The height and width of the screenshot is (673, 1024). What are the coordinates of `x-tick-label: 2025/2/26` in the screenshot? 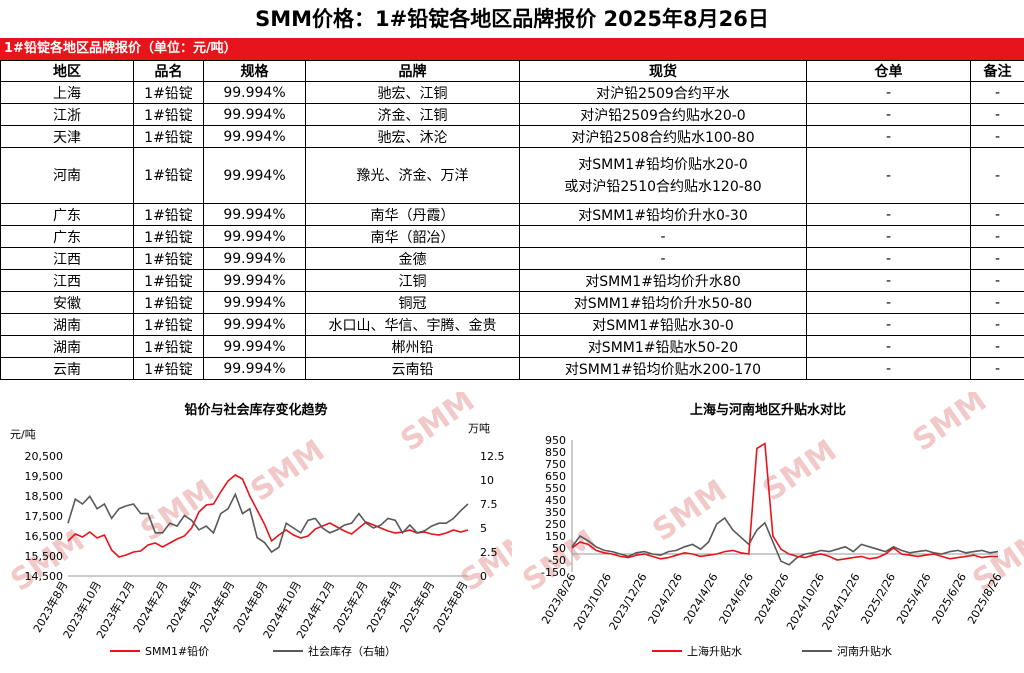 It's located at (878, 598).